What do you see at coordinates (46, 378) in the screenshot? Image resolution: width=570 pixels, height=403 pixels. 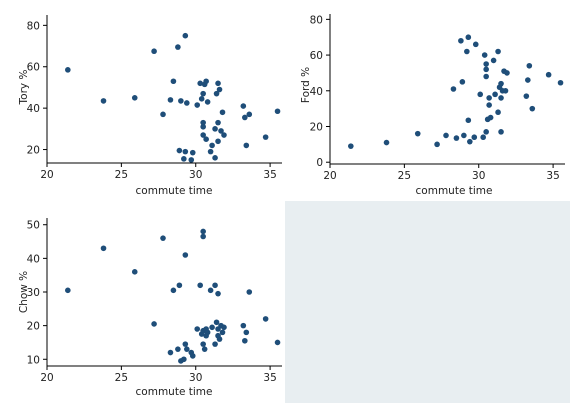 I see `chow-x-tick-label: 20` at bounding box center [46, 378].